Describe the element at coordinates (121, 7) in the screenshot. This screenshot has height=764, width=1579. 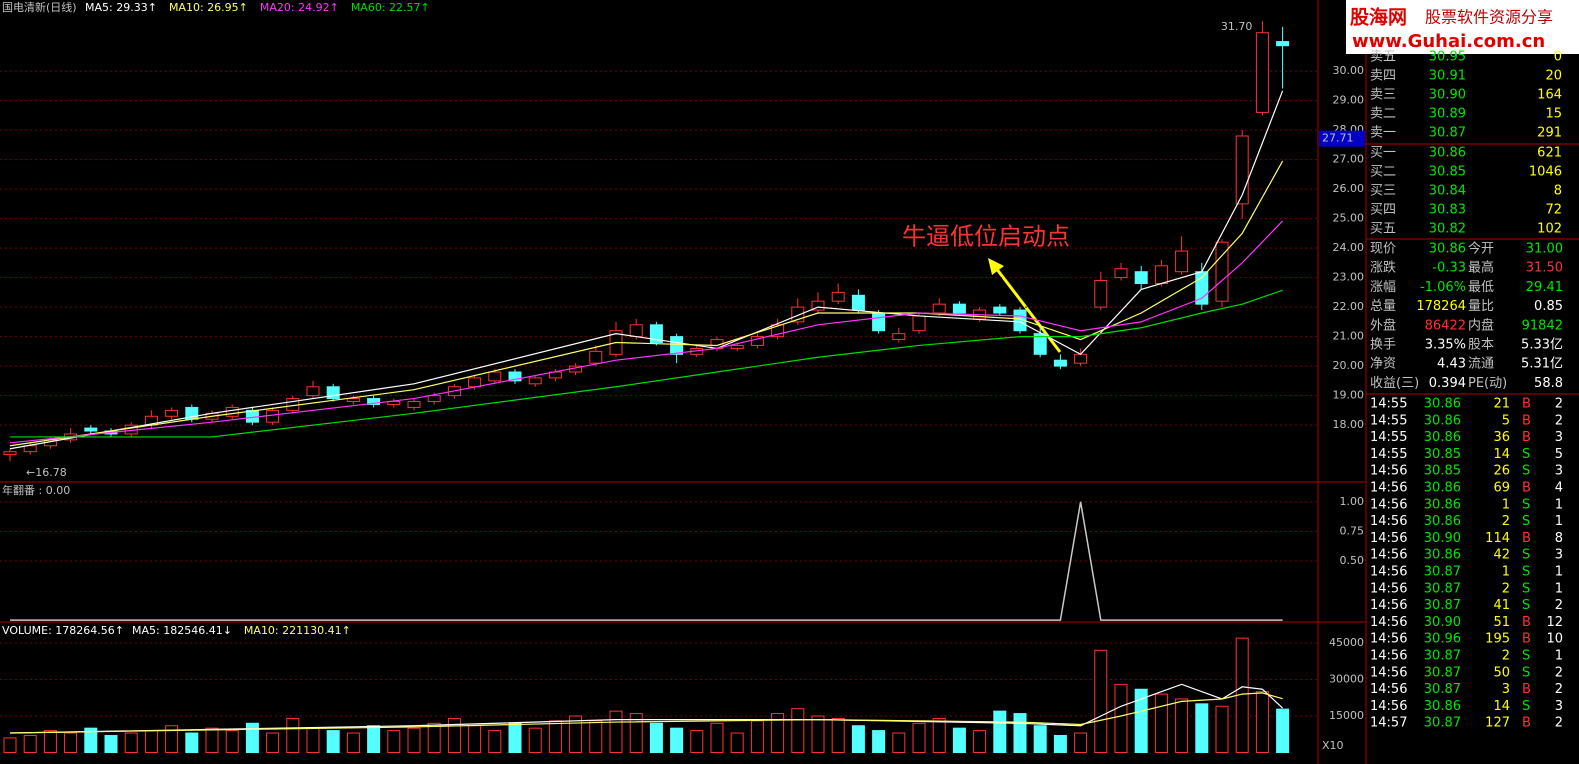
I see `legend-entry: MA5: 29.33↑` at that location.